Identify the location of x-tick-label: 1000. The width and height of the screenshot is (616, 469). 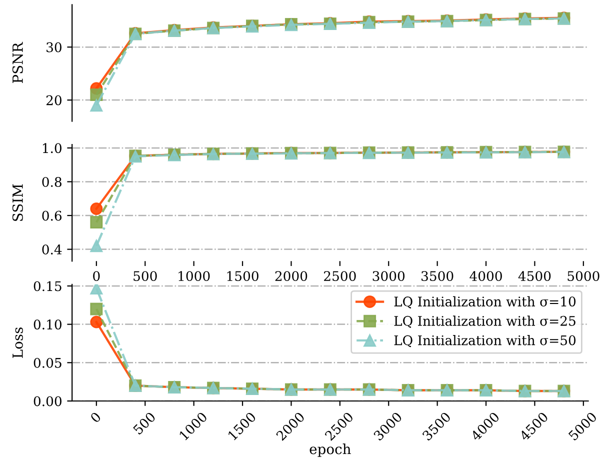
(194, 276).